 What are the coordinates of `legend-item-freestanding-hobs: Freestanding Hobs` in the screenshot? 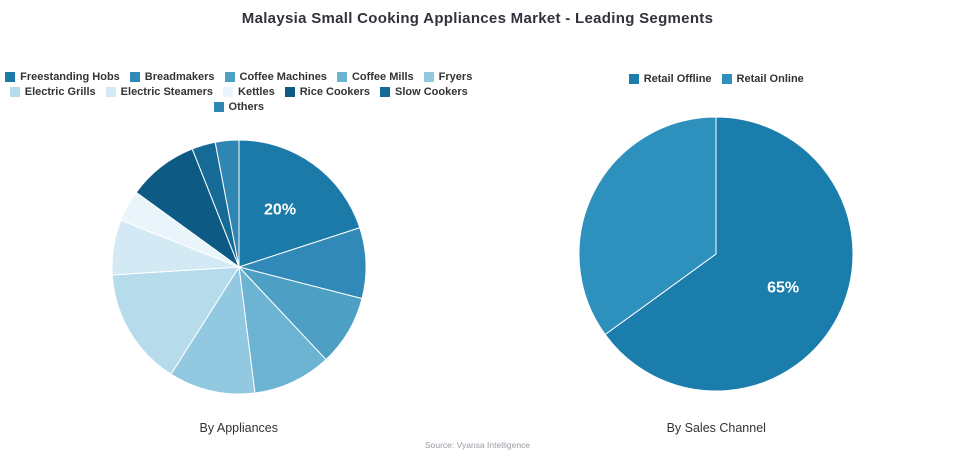 It's located at (62, 77).